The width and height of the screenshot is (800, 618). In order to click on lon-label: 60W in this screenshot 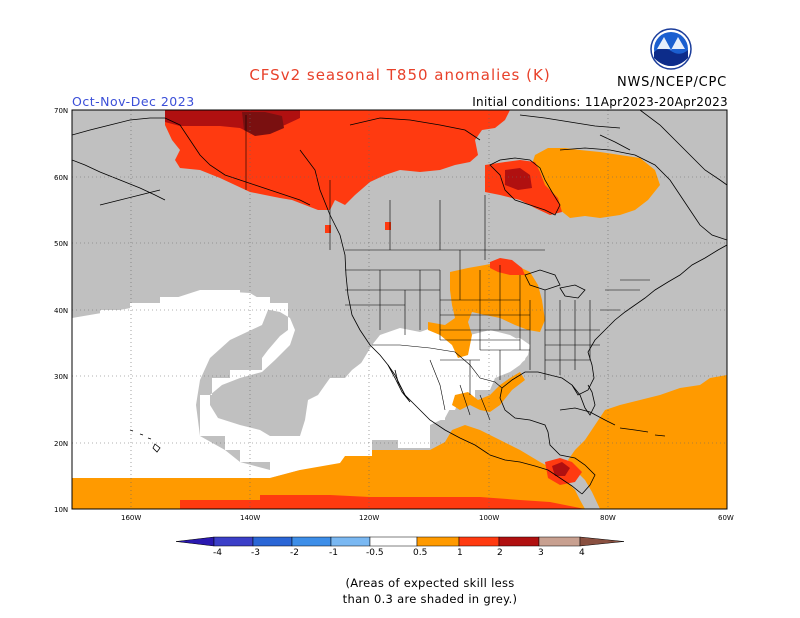, I will do `click(726, 518)`.